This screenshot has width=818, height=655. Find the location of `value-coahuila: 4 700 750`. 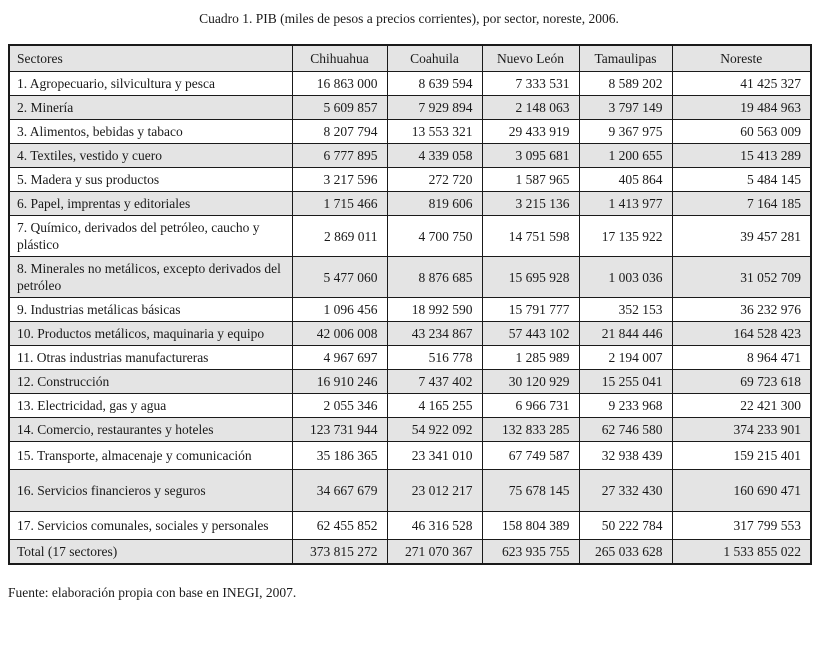

value-coahuila: 4 700 750 is located at coordinates (434, 236).